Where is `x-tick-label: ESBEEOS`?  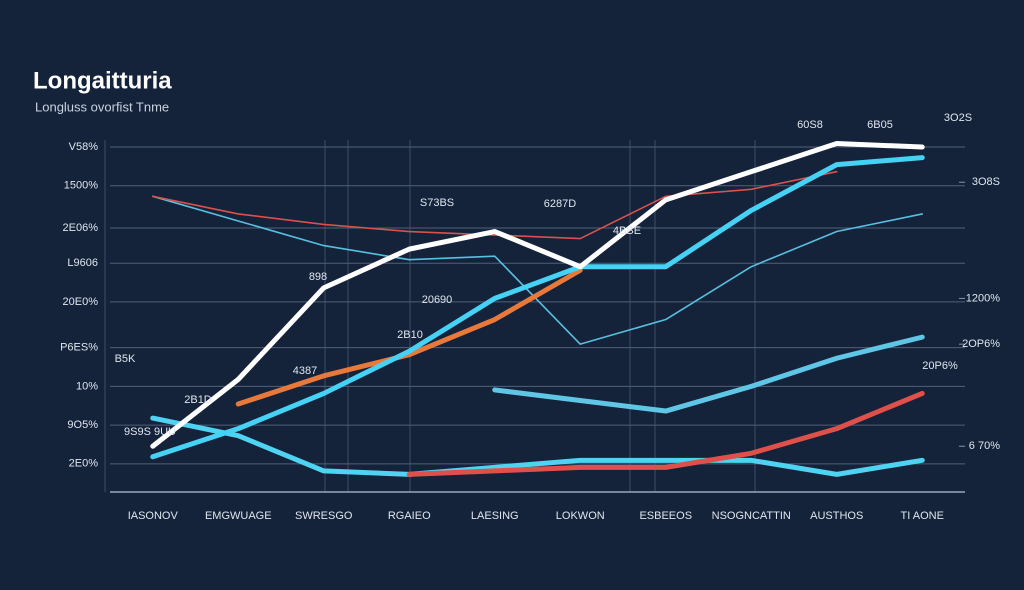 x-tick-label: ESBEEOS is located at coordinates (665, 516).